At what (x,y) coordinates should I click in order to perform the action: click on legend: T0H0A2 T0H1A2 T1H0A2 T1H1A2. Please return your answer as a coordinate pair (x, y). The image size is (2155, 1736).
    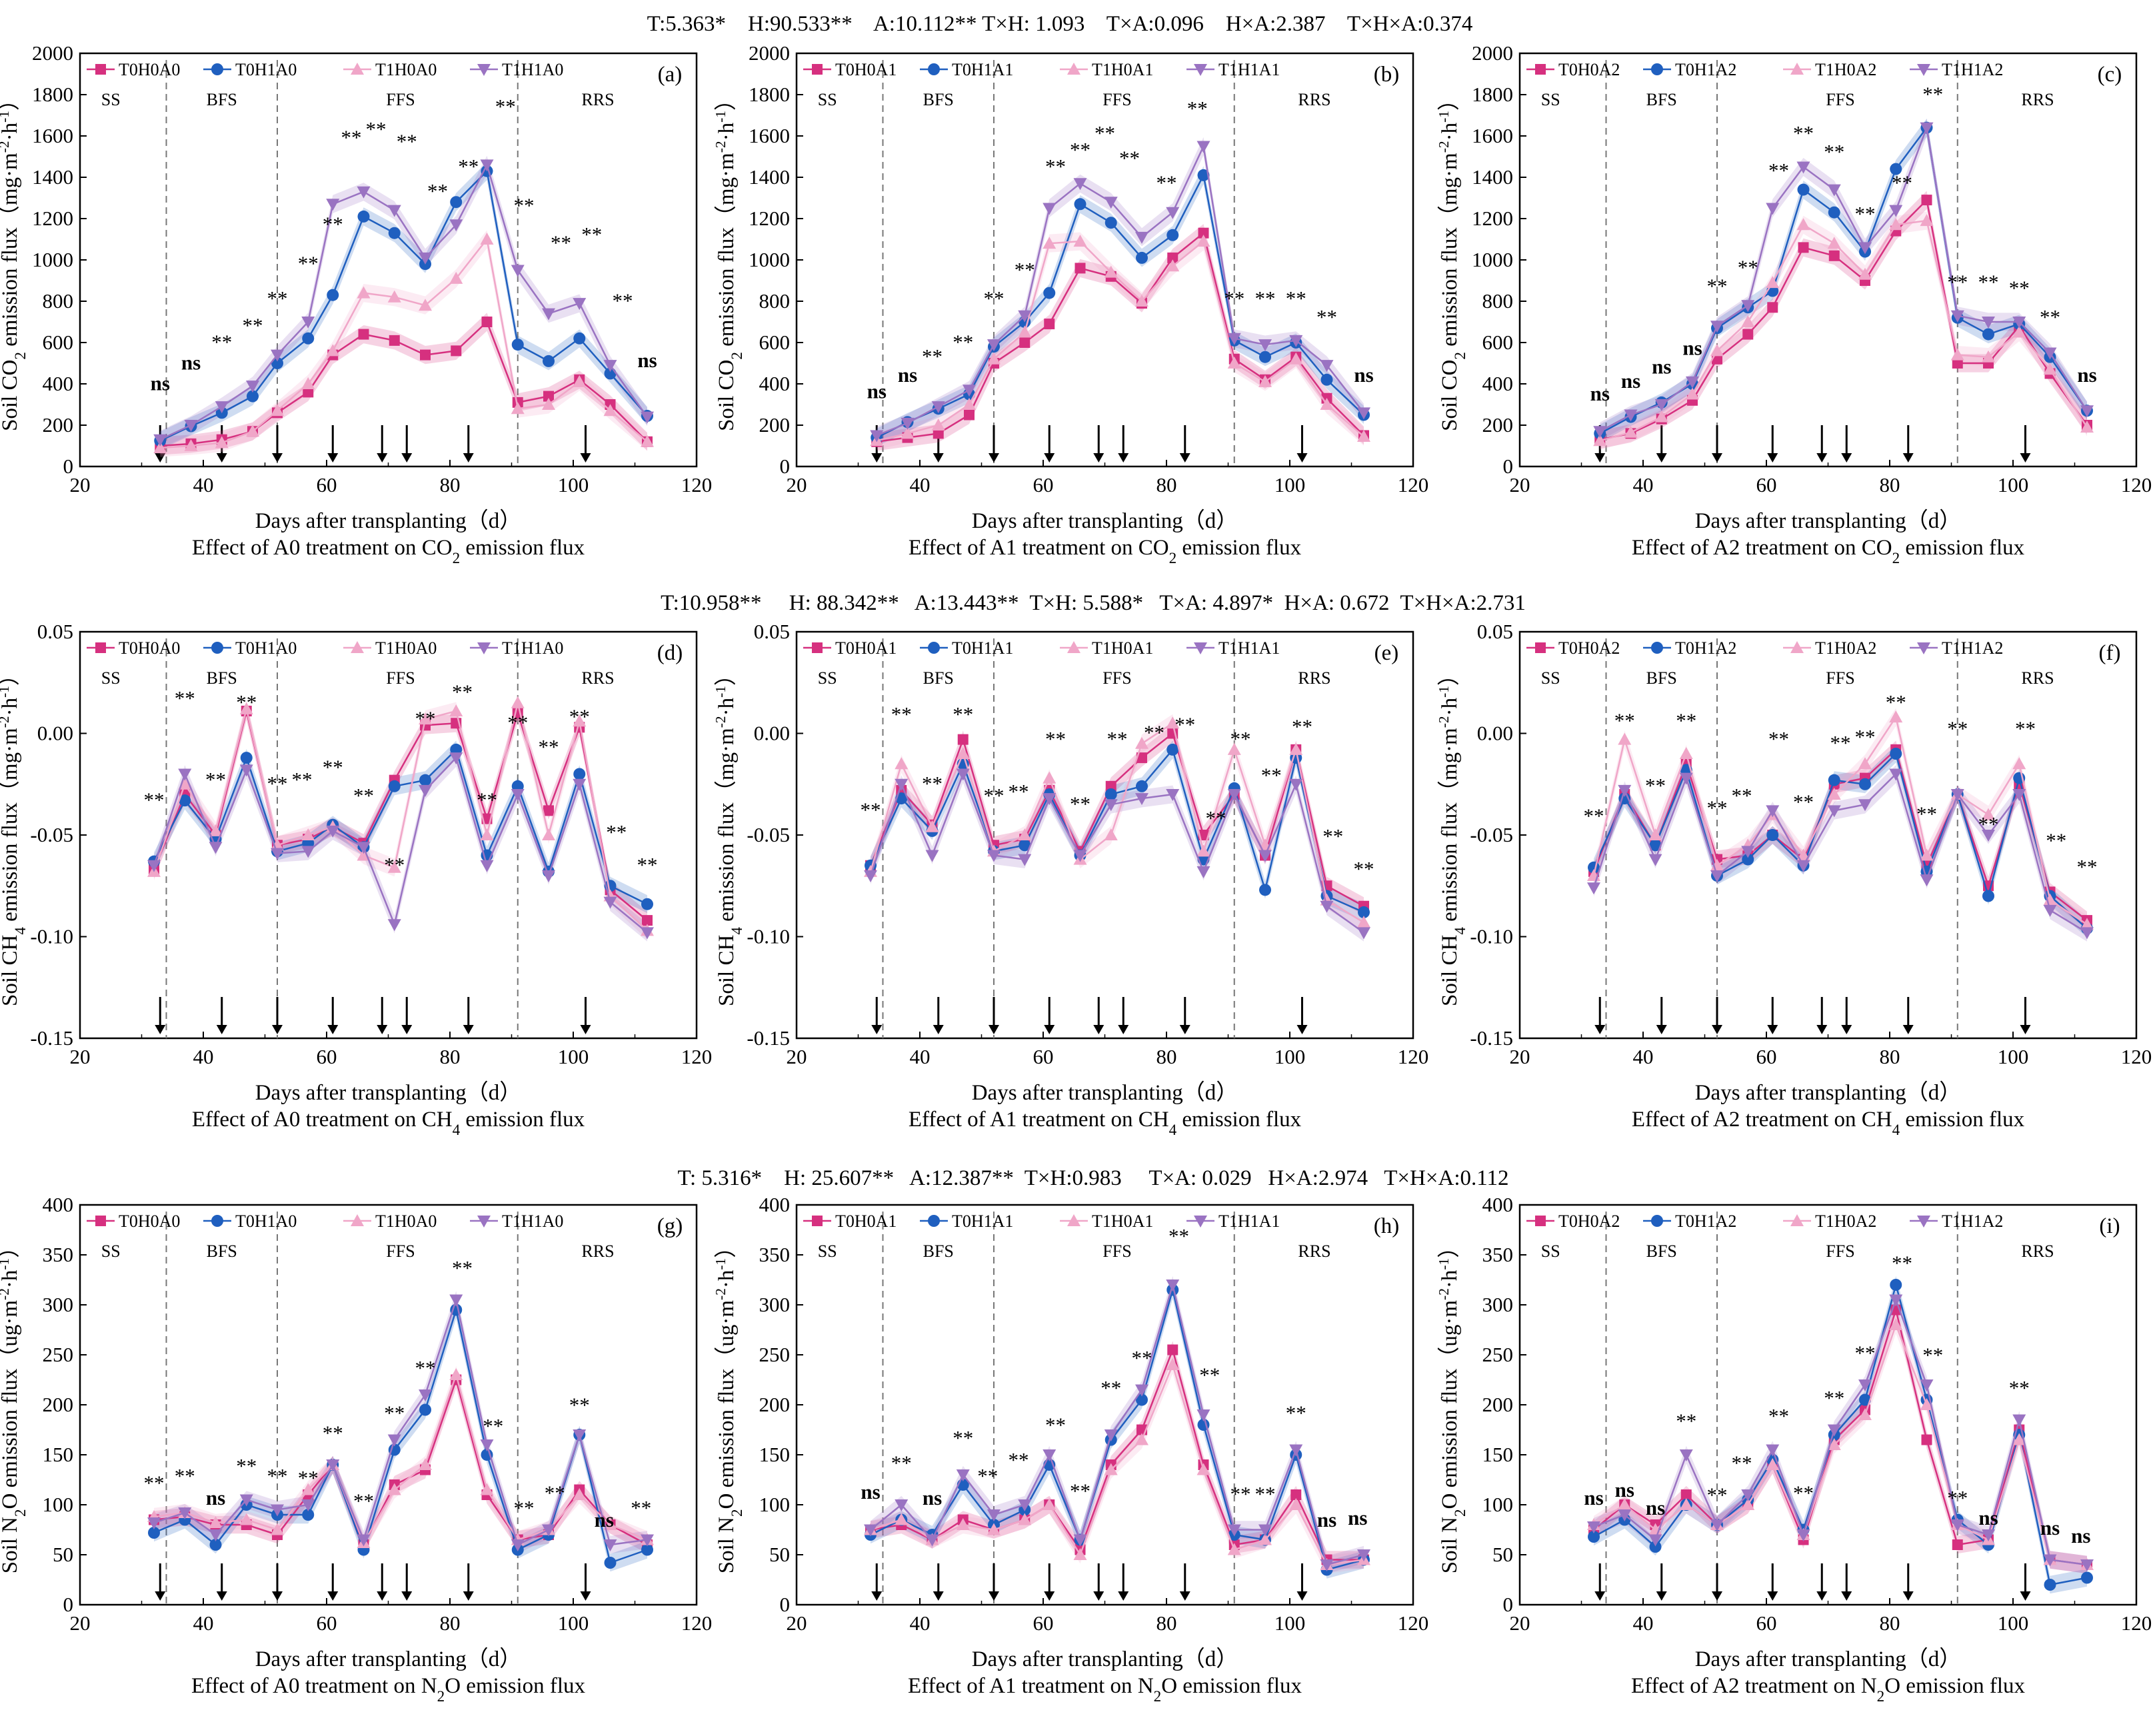
    Looking at the image, I should click on (1764, 69).